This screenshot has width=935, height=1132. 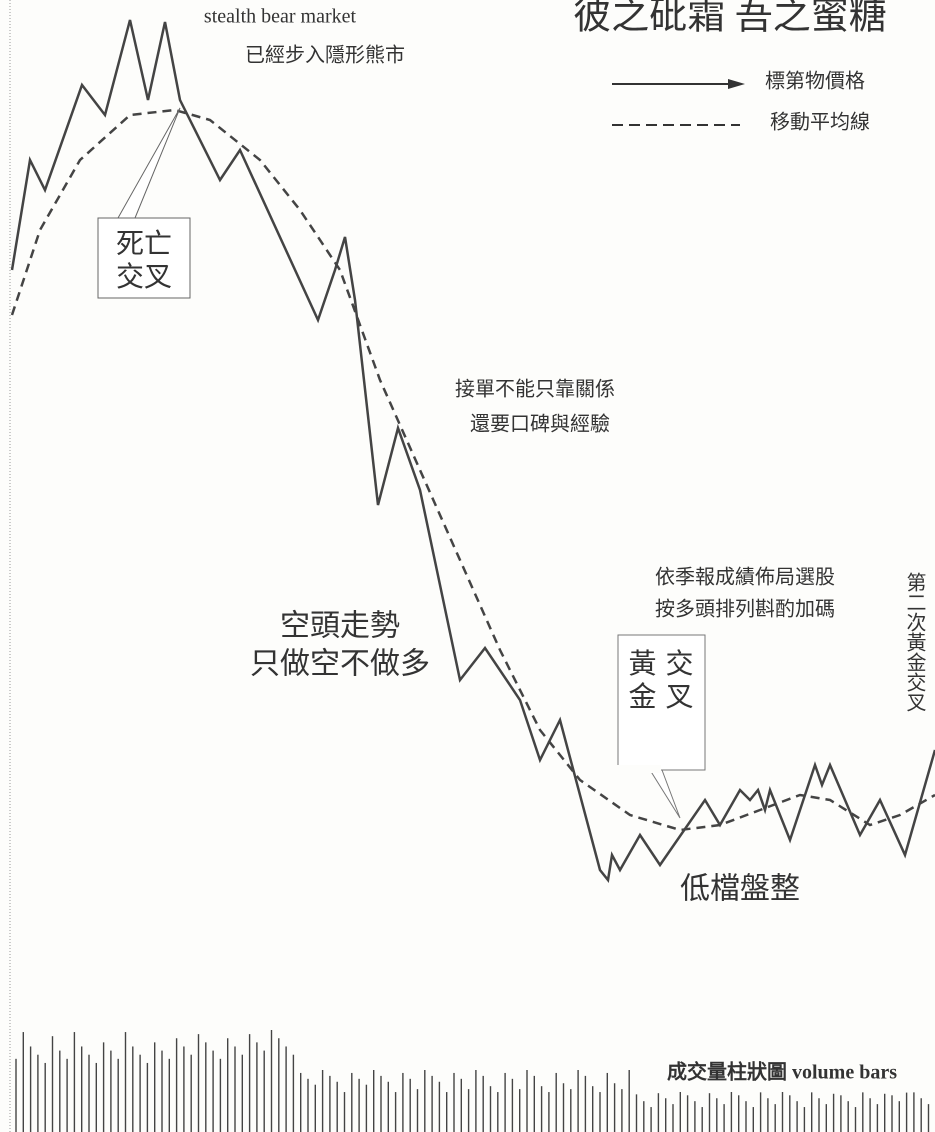 What do you see at coordinates (472, 1081) in the screenshot?
I see `volume-bars` at bounding box center [472, 1081].